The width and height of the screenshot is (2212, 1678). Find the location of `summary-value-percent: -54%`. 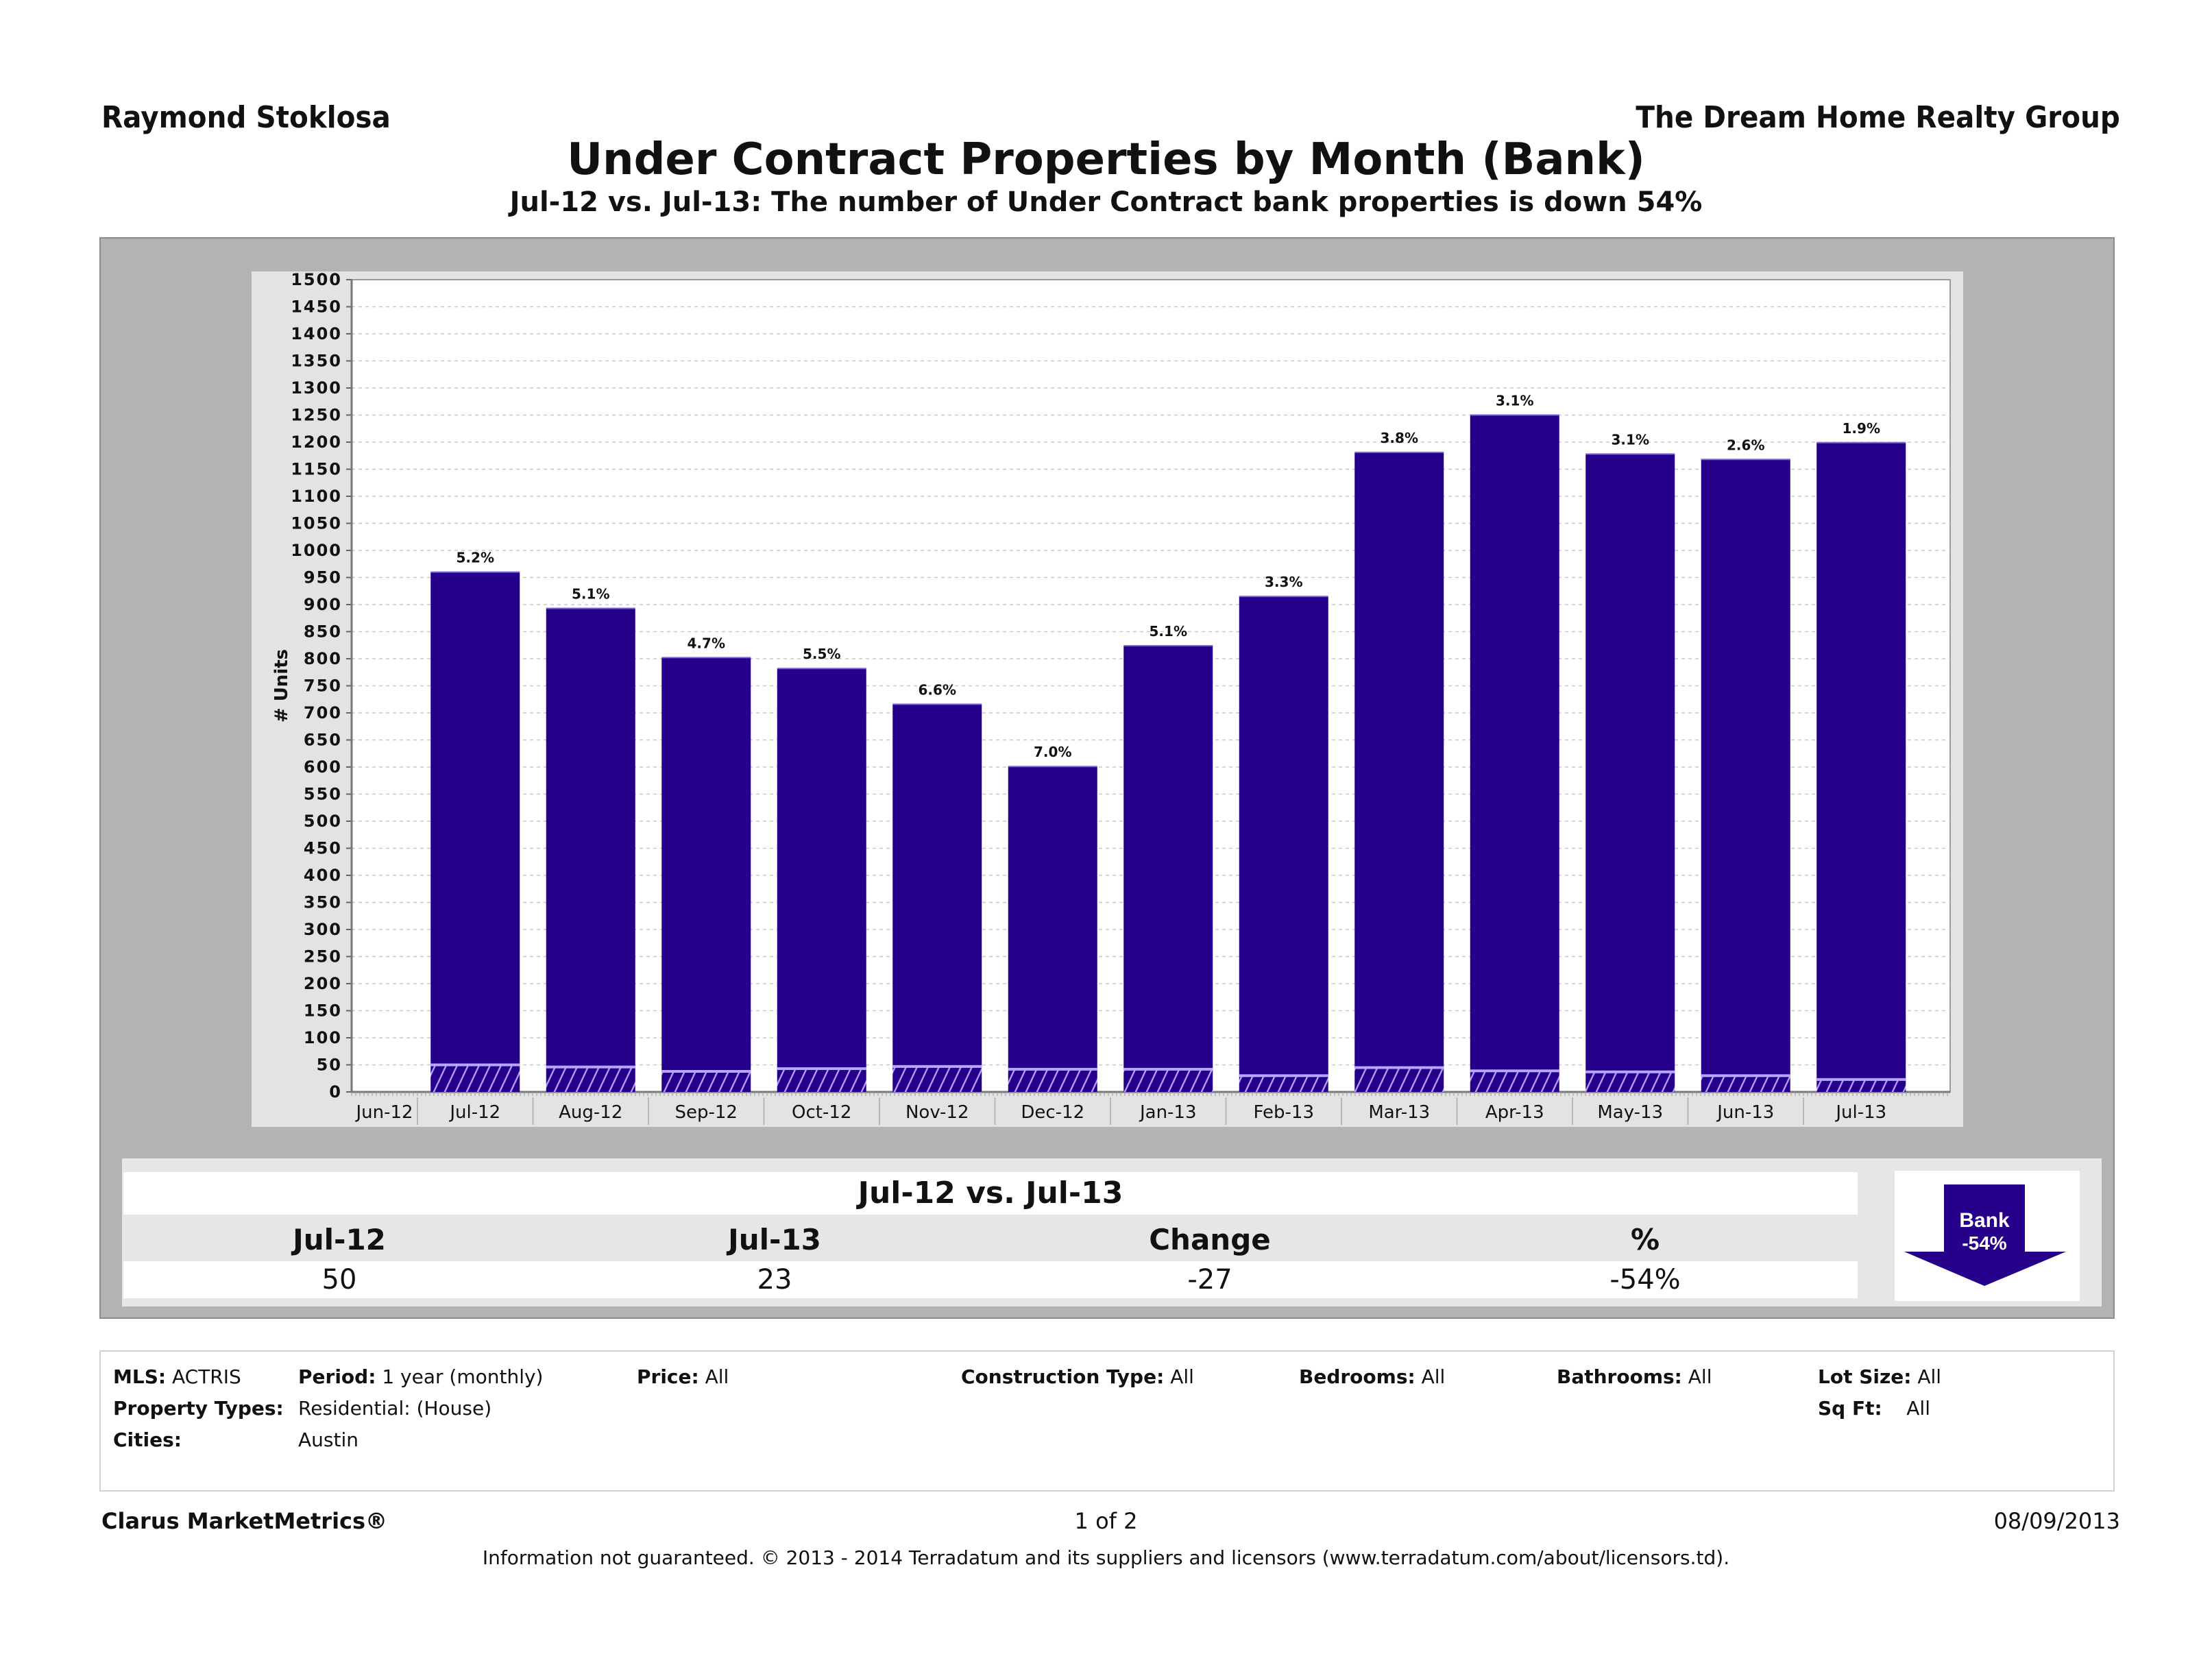

summary-value-percent: -54% is located at coordinates (1645, 1280).